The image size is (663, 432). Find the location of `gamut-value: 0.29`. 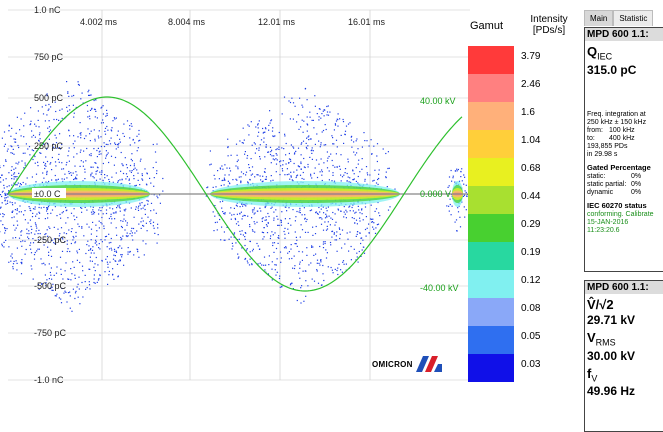

gamut-value: 0.29 is located at coordinates (541, 228).